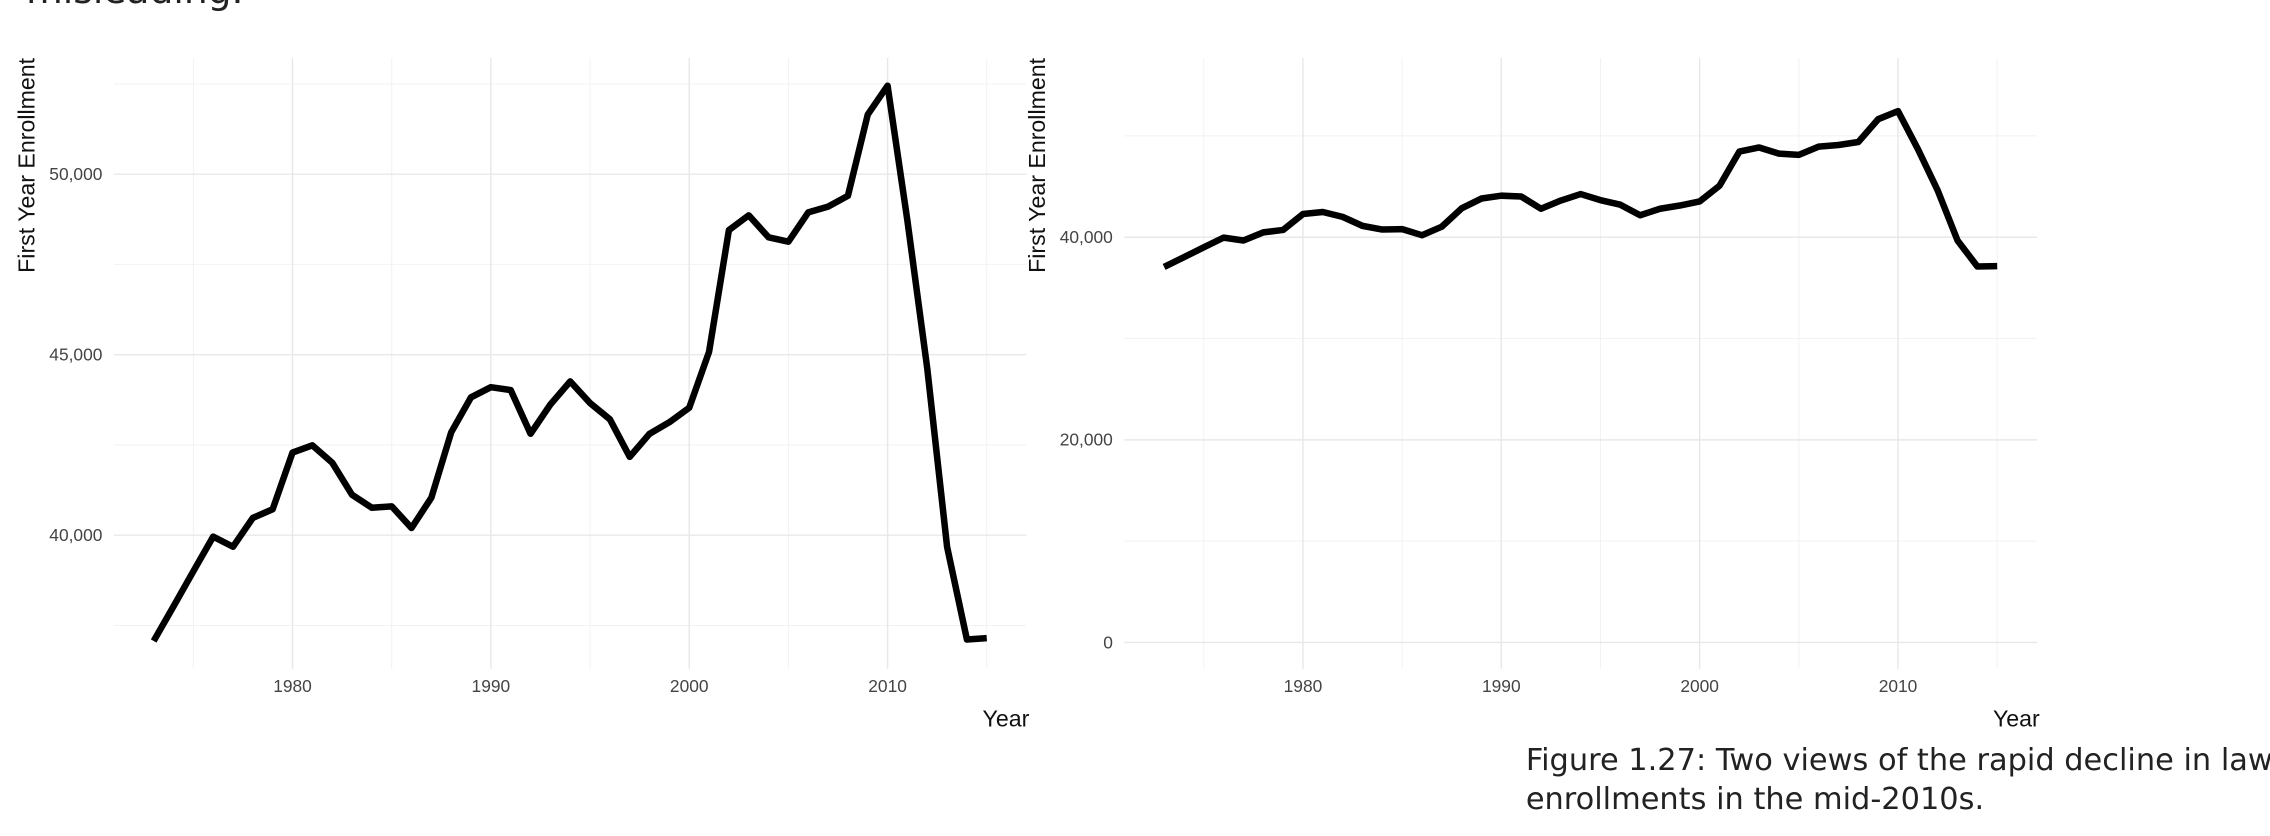  I want to click on y-tick-label: 0, so click(1108, 642).